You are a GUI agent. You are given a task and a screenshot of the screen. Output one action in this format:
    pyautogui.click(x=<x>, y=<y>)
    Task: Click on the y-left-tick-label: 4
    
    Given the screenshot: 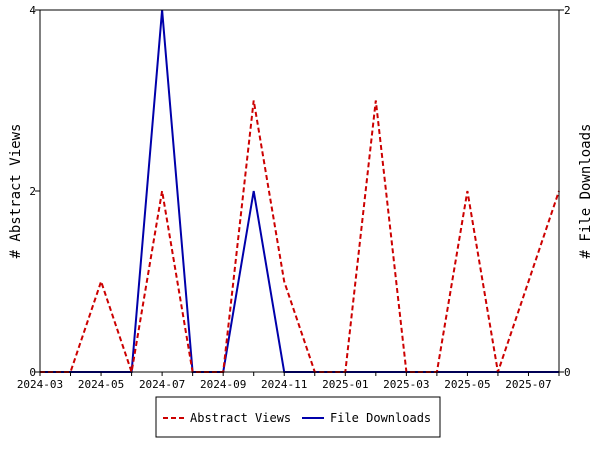 What is the action you would take?
    pyautogui.click(x=32, y=10)
    